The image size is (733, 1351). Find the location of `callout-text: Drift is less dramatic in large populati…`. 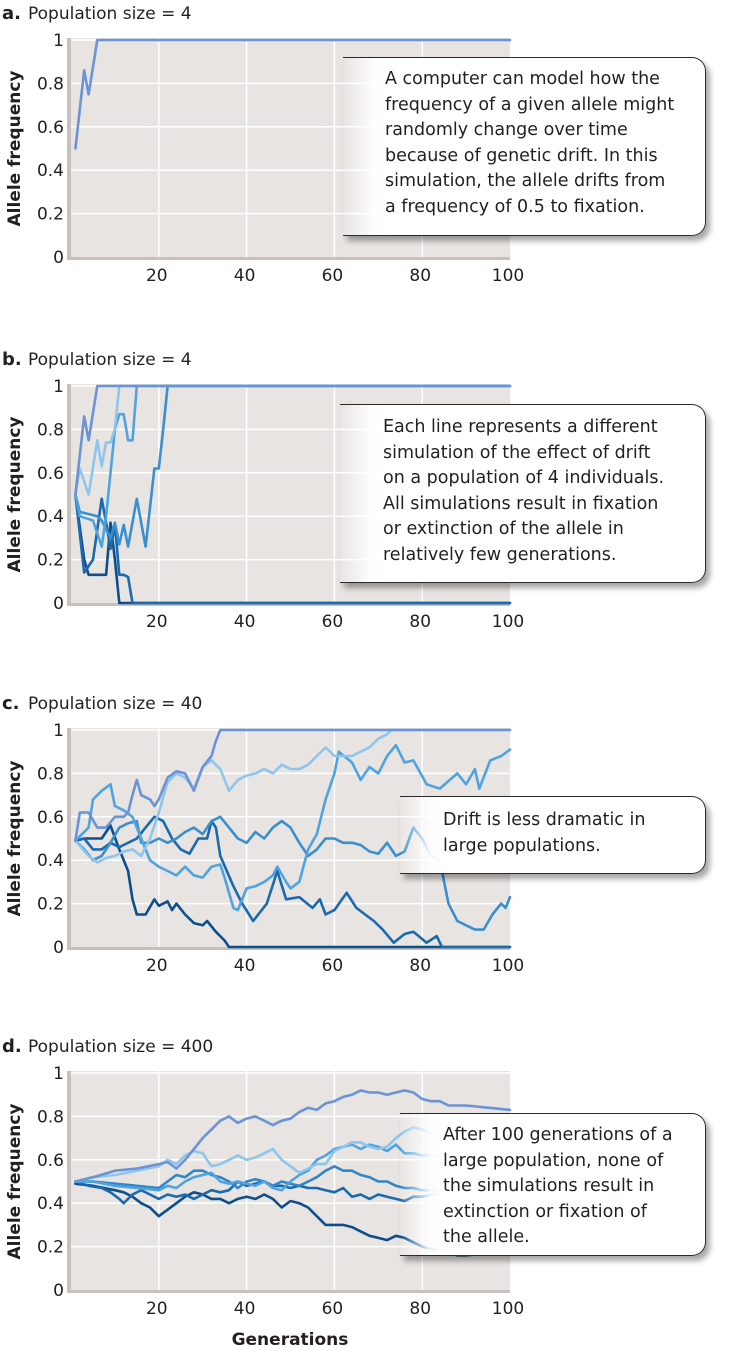

callout-text: Drift is less dramatic in large populati… is located at coordinates (544, 833).